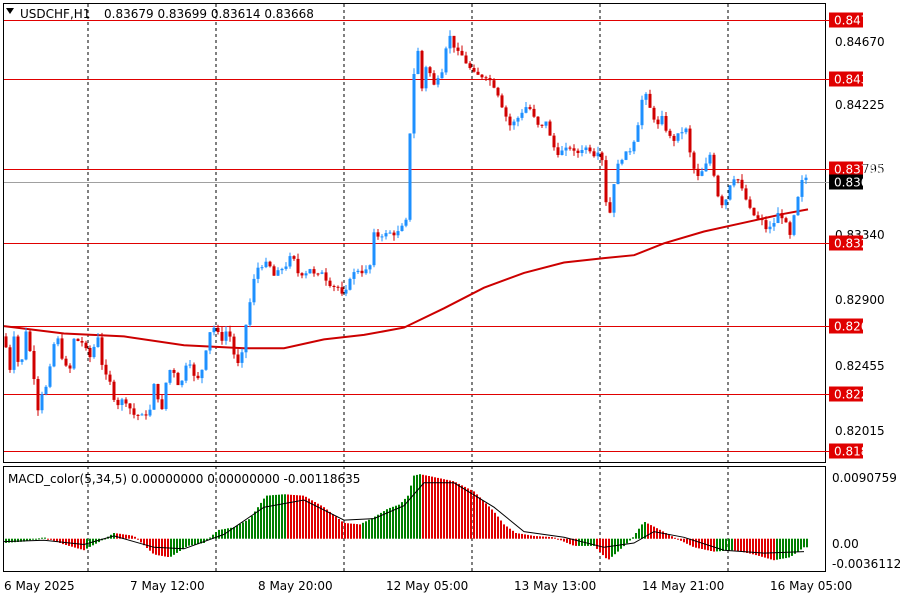 The height and width of the screenshot is (600, 900). Describe the element at coordinates (859, 244) in the screenshot. I see `level-tag-label: 0.83253` at that location.